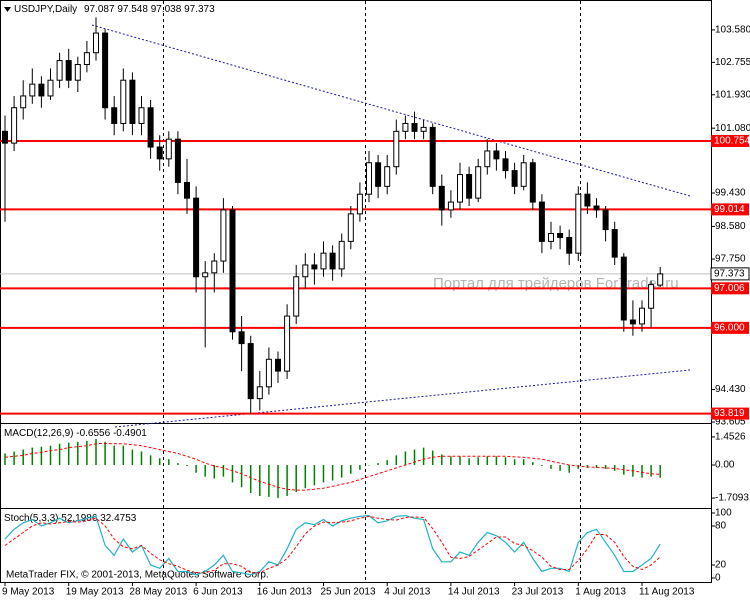  Describe the element at coordinates (348, 592) in the screenshot. I see `x-tick-label: 25 Jun 2013` at that location.